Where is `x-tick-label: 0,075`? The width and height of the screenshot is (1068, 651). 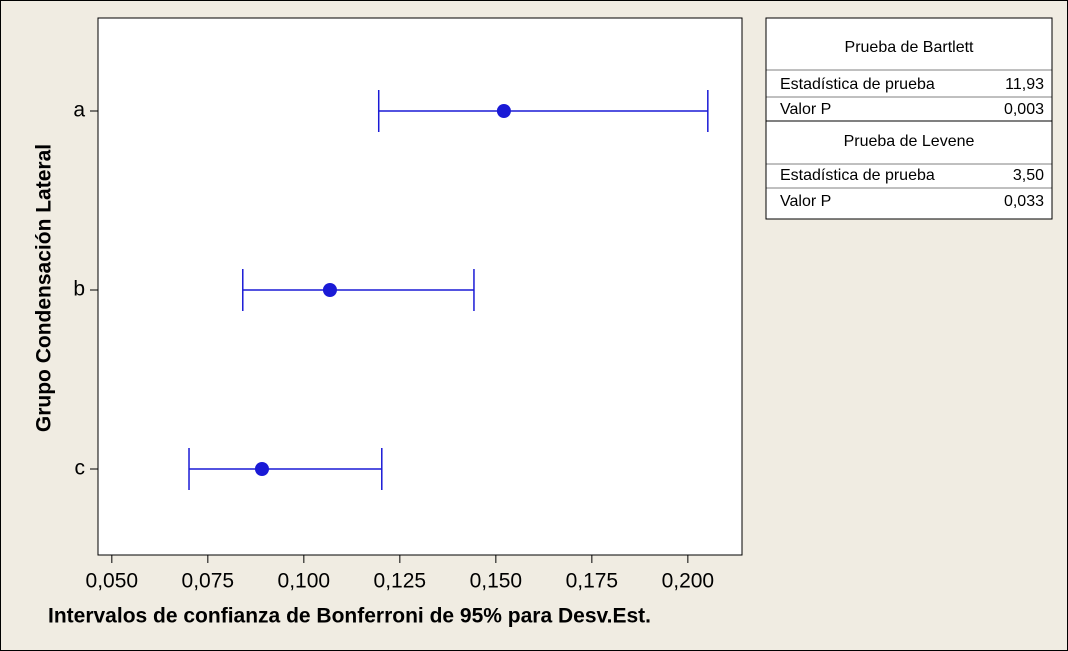 x-tick-label: 0,075 is located at coordinates (208, 581).